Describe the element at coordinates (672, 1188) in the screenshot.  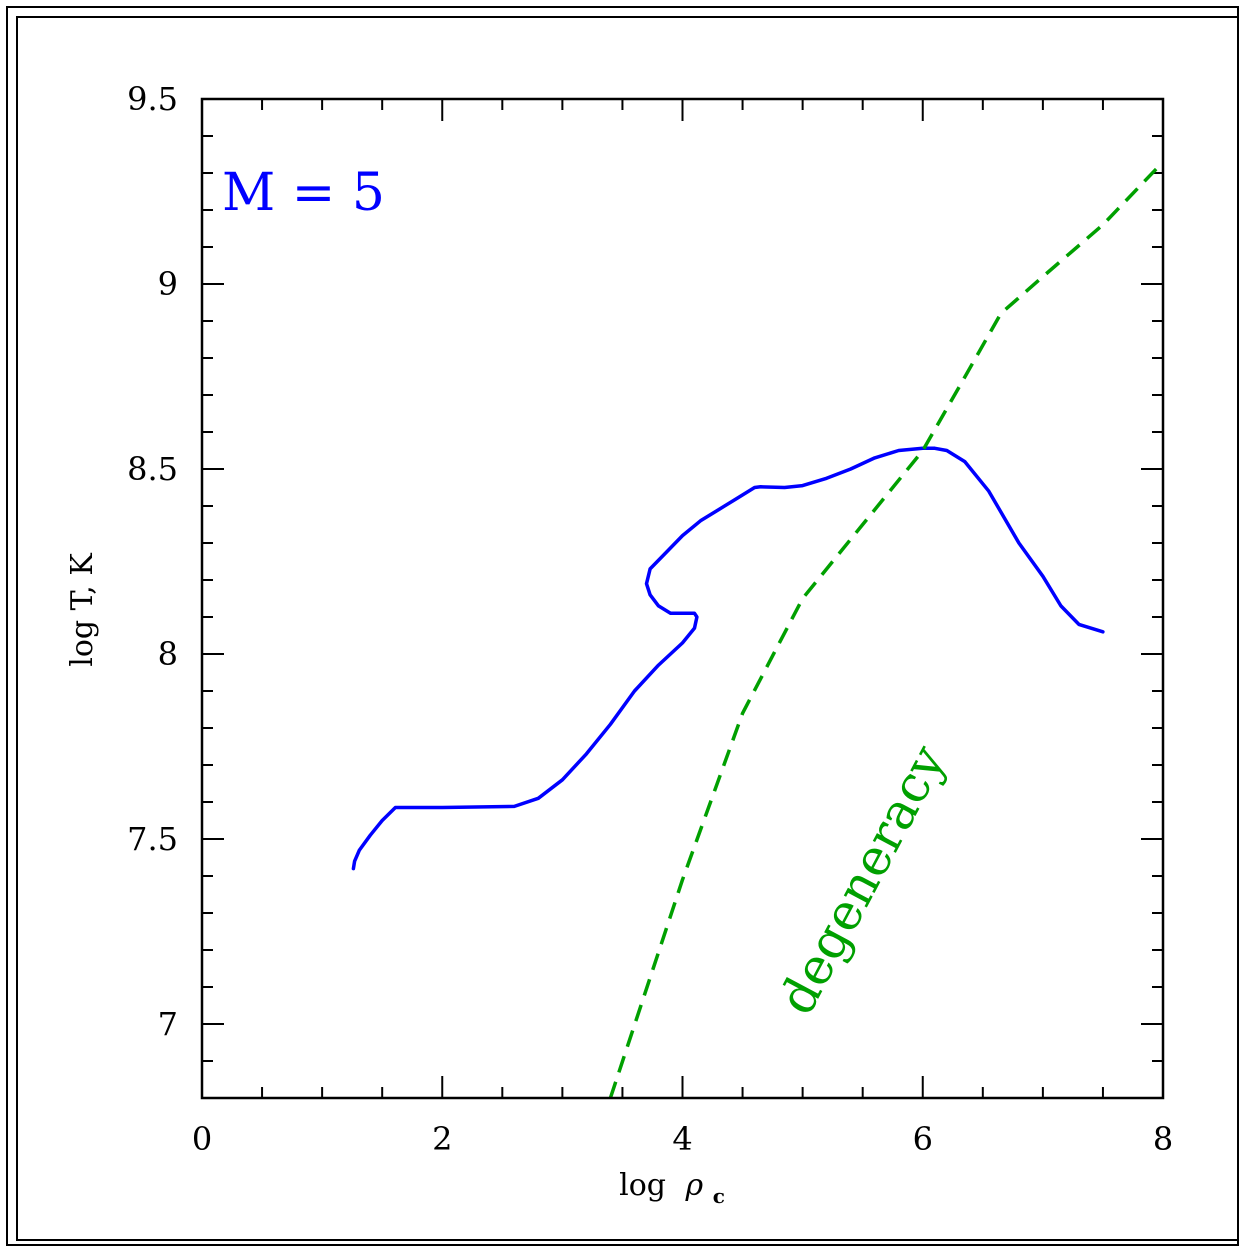
I see `x-axis-label: log ρ c` at that location.